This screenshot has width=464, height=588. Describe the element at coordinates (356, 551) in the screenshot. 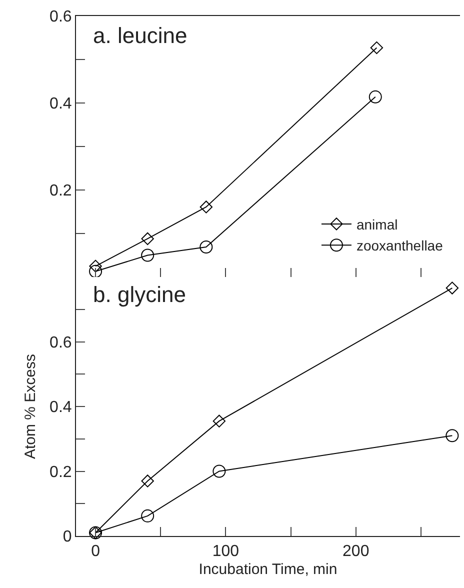

I see `x-tick-label: 200` at that location.